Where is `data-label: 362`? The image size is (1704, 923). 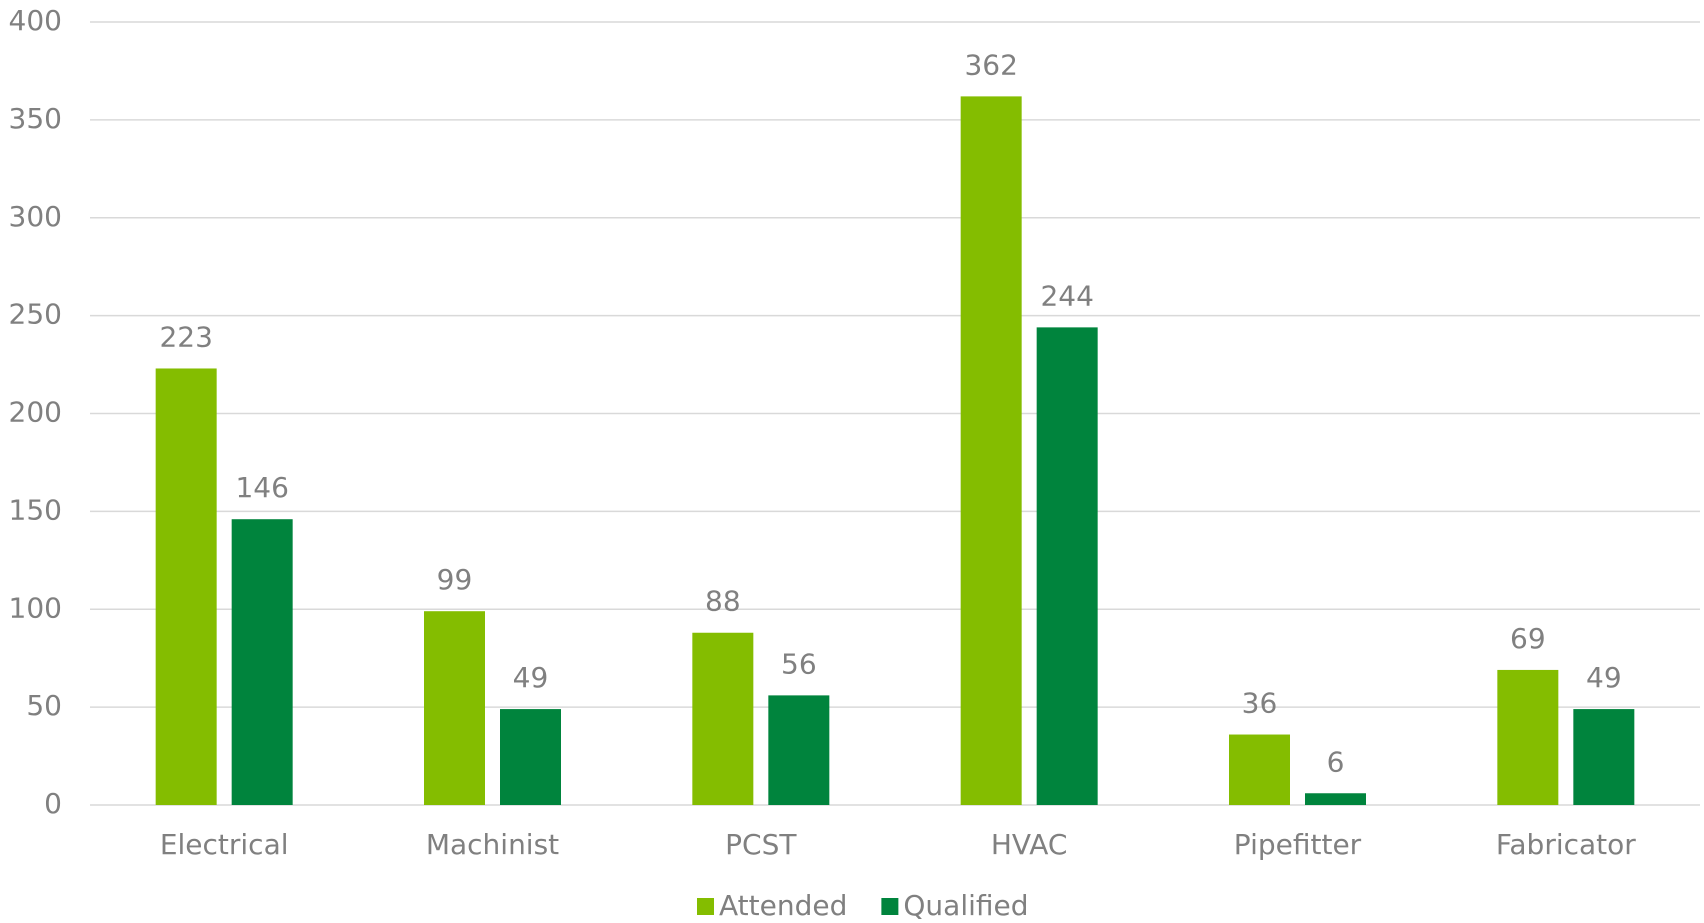
data-label: 362 is located at coordinates (990, 64).